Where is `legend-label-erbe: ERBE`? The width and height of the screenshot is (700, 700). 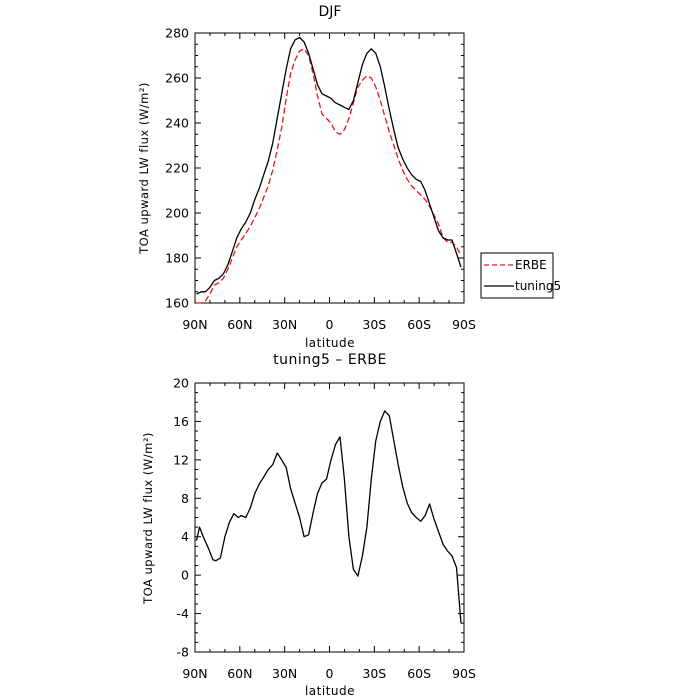
legend-label-erbe: ERBE is located at coordinates (531, 265).